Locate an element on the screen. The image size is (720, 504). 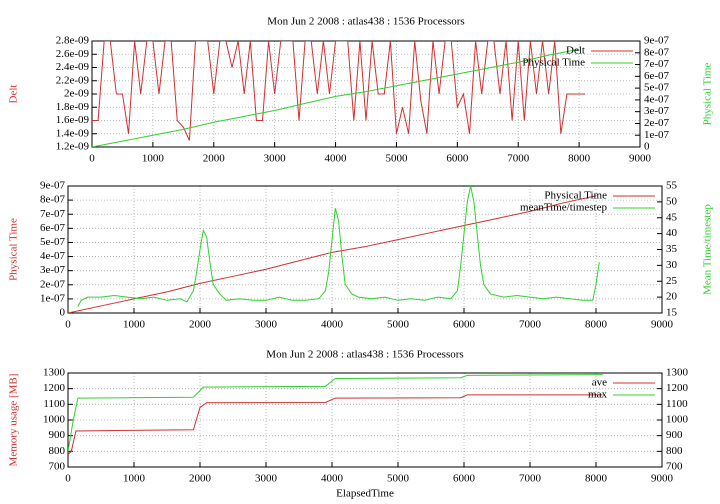
y2-tick-label: 800 is located at coordinates (674, 451).